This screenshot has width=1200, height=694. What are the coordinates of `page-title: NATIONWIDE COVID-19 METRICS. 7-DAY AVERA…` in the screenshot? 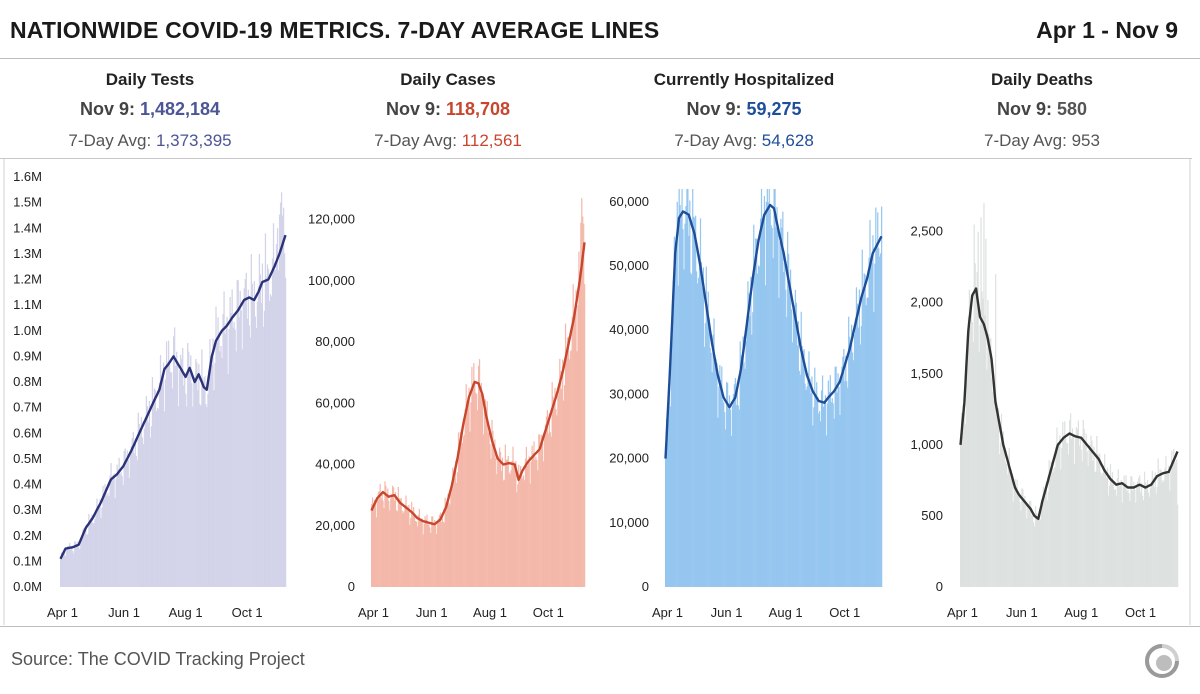 It's located at (335, 30).